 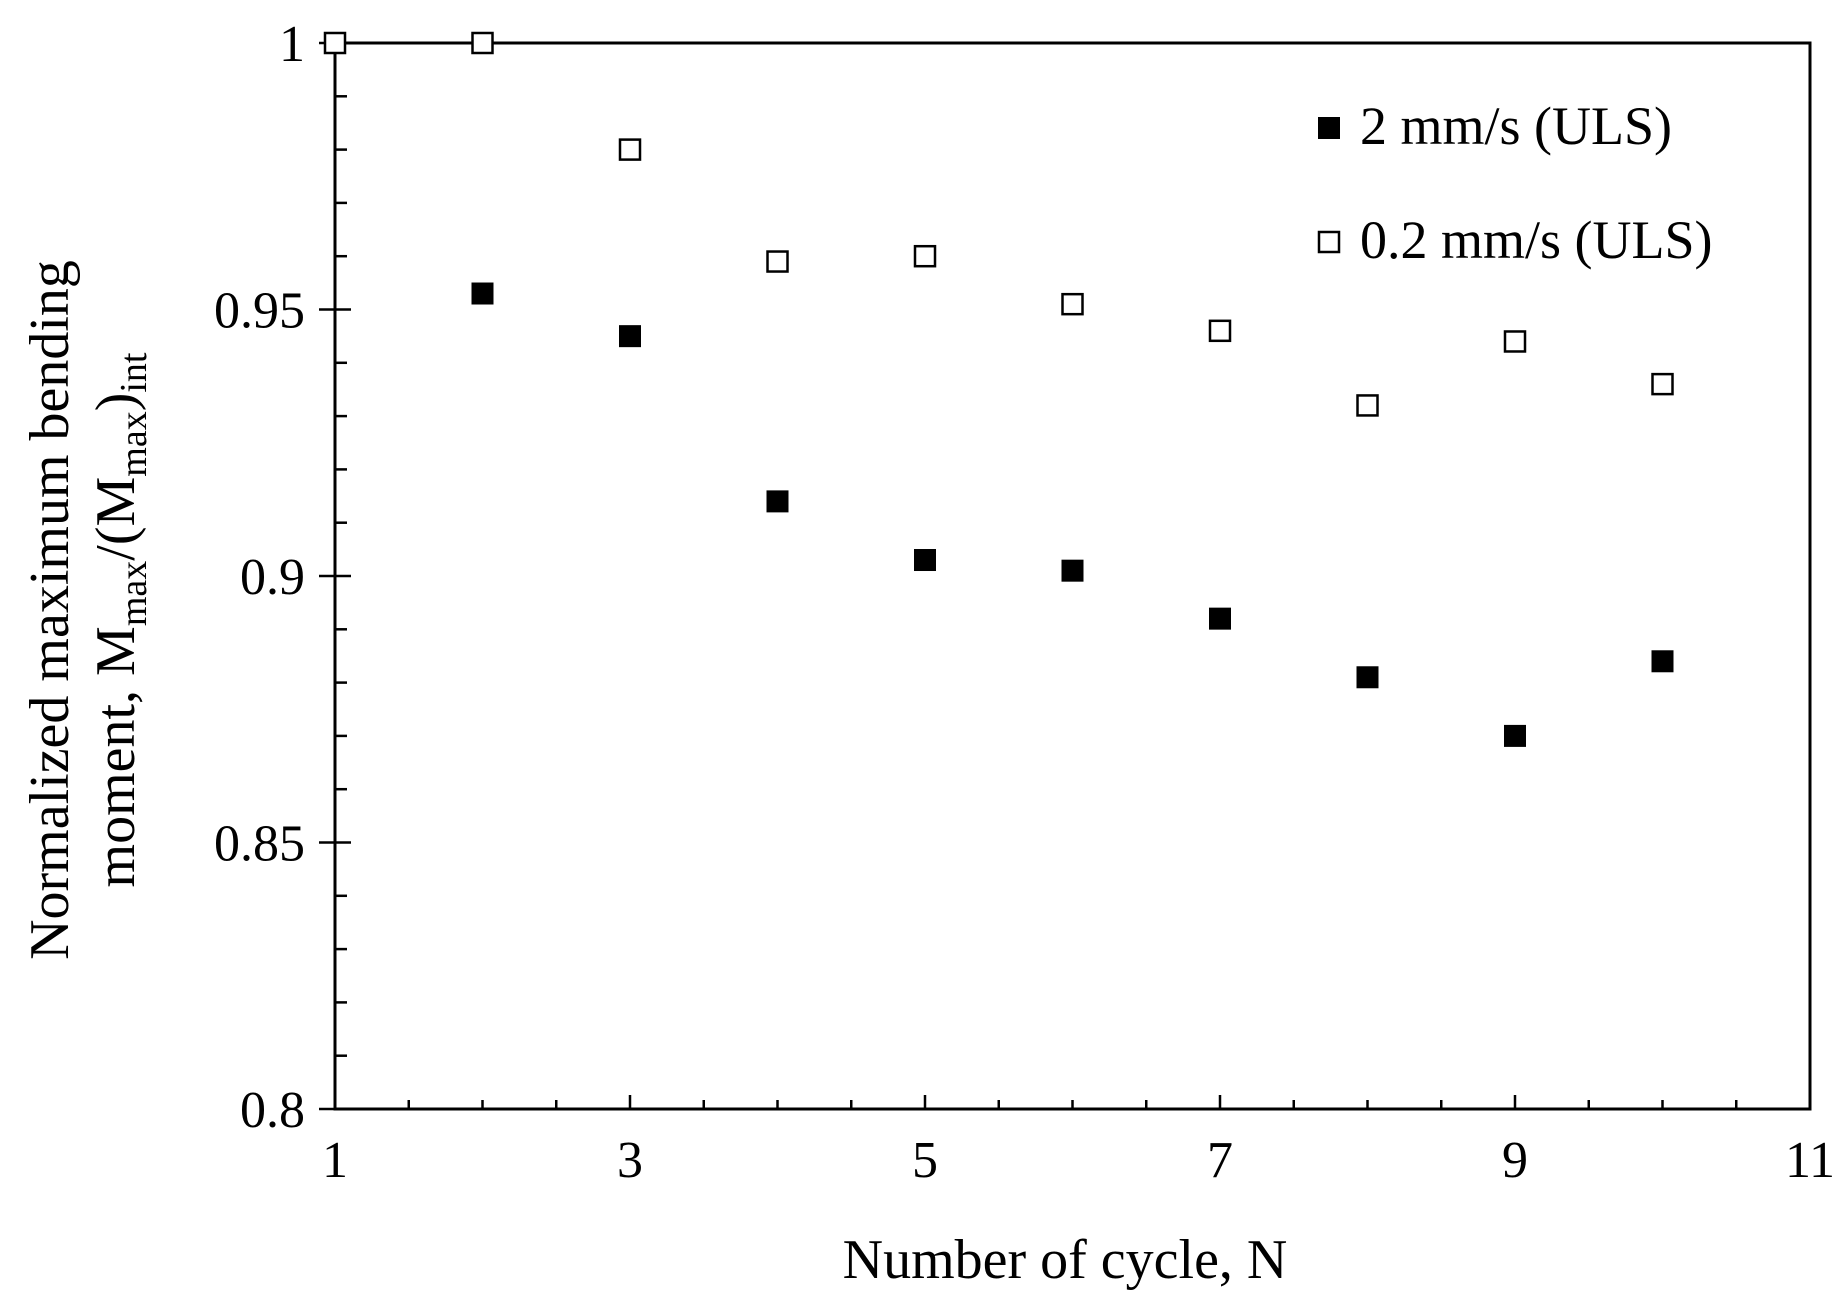 What do you see at coordinates (335, 1160) in the screenshot?
I see `x-tick-label: 1` at bounding box center [335, 1160].